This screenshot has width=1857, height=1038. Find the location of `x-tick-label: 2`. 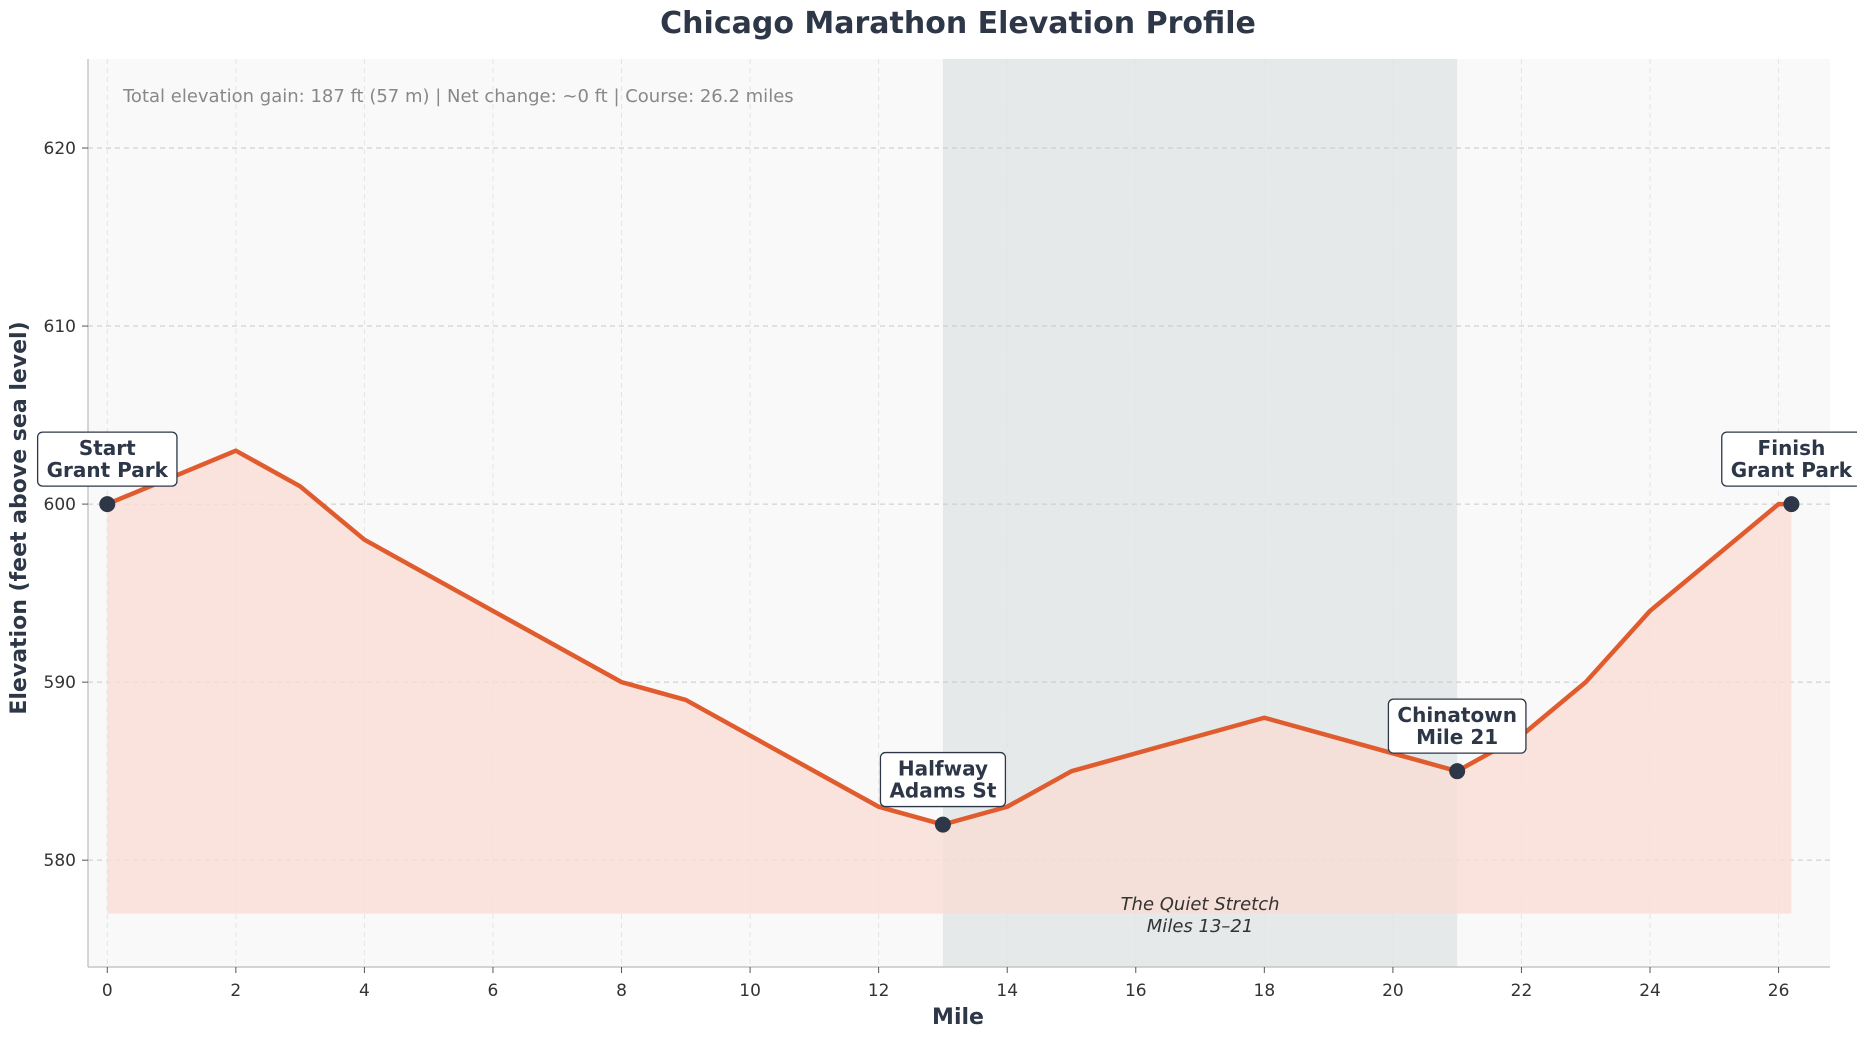

x-tick-label: 2 is located at coordinates (235, 991).